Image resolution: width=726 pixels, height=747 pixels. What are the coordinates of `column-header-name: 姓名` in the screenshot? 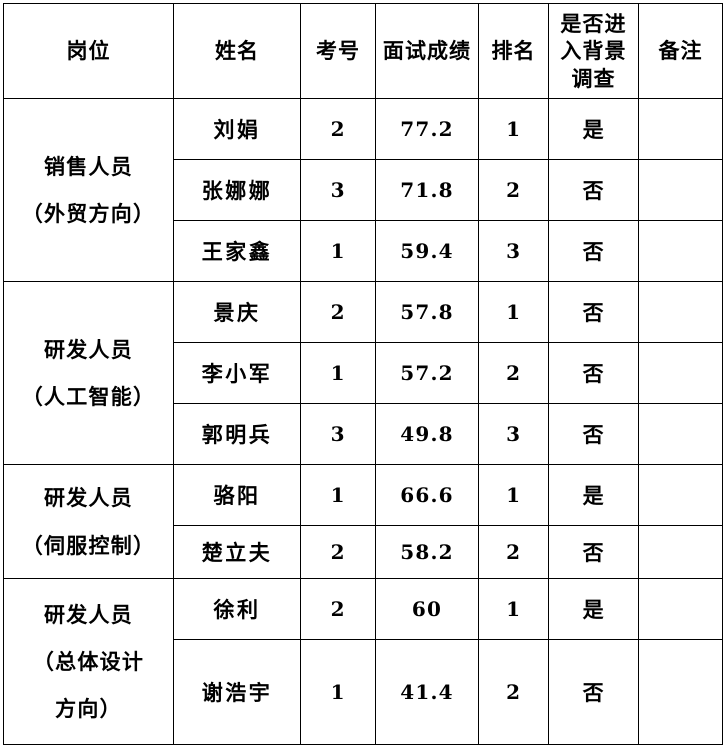 It's located at (237, 51).